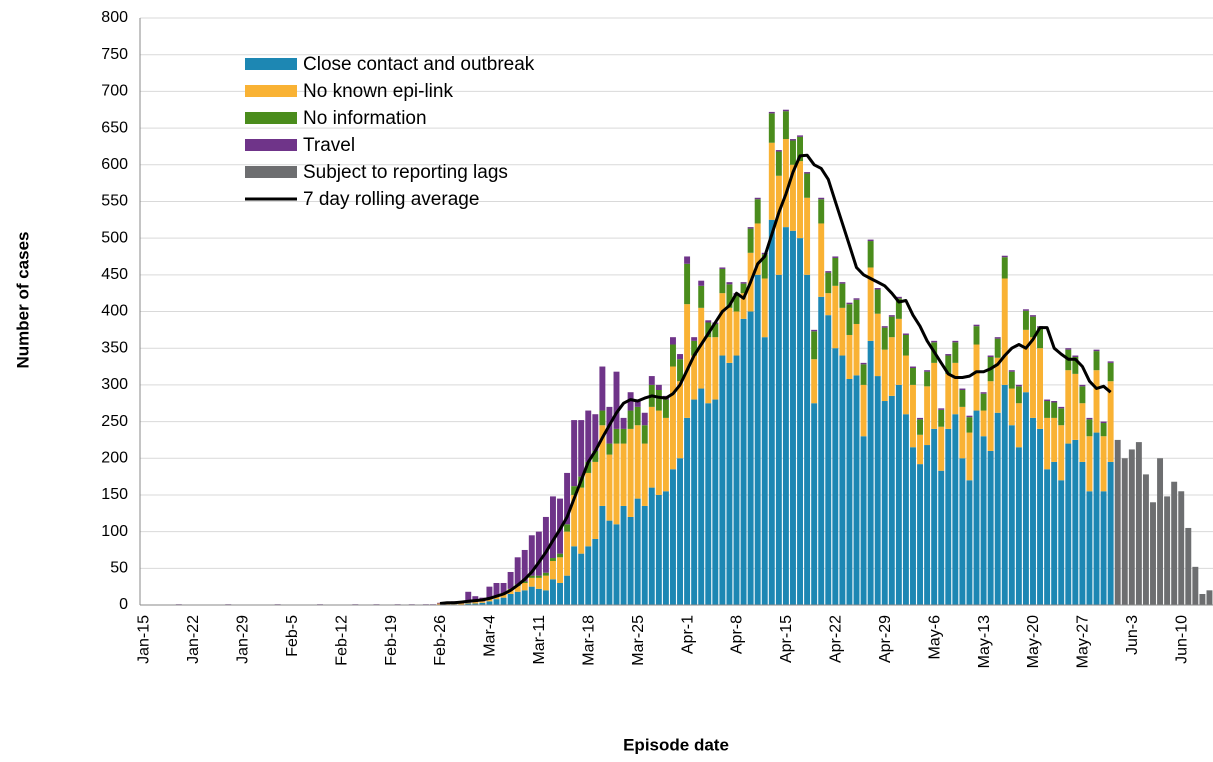 Image resolution: width=1213 pixels, height=762 pixels. I want to click on x-tick-label: May-27, so click(1083, 641).